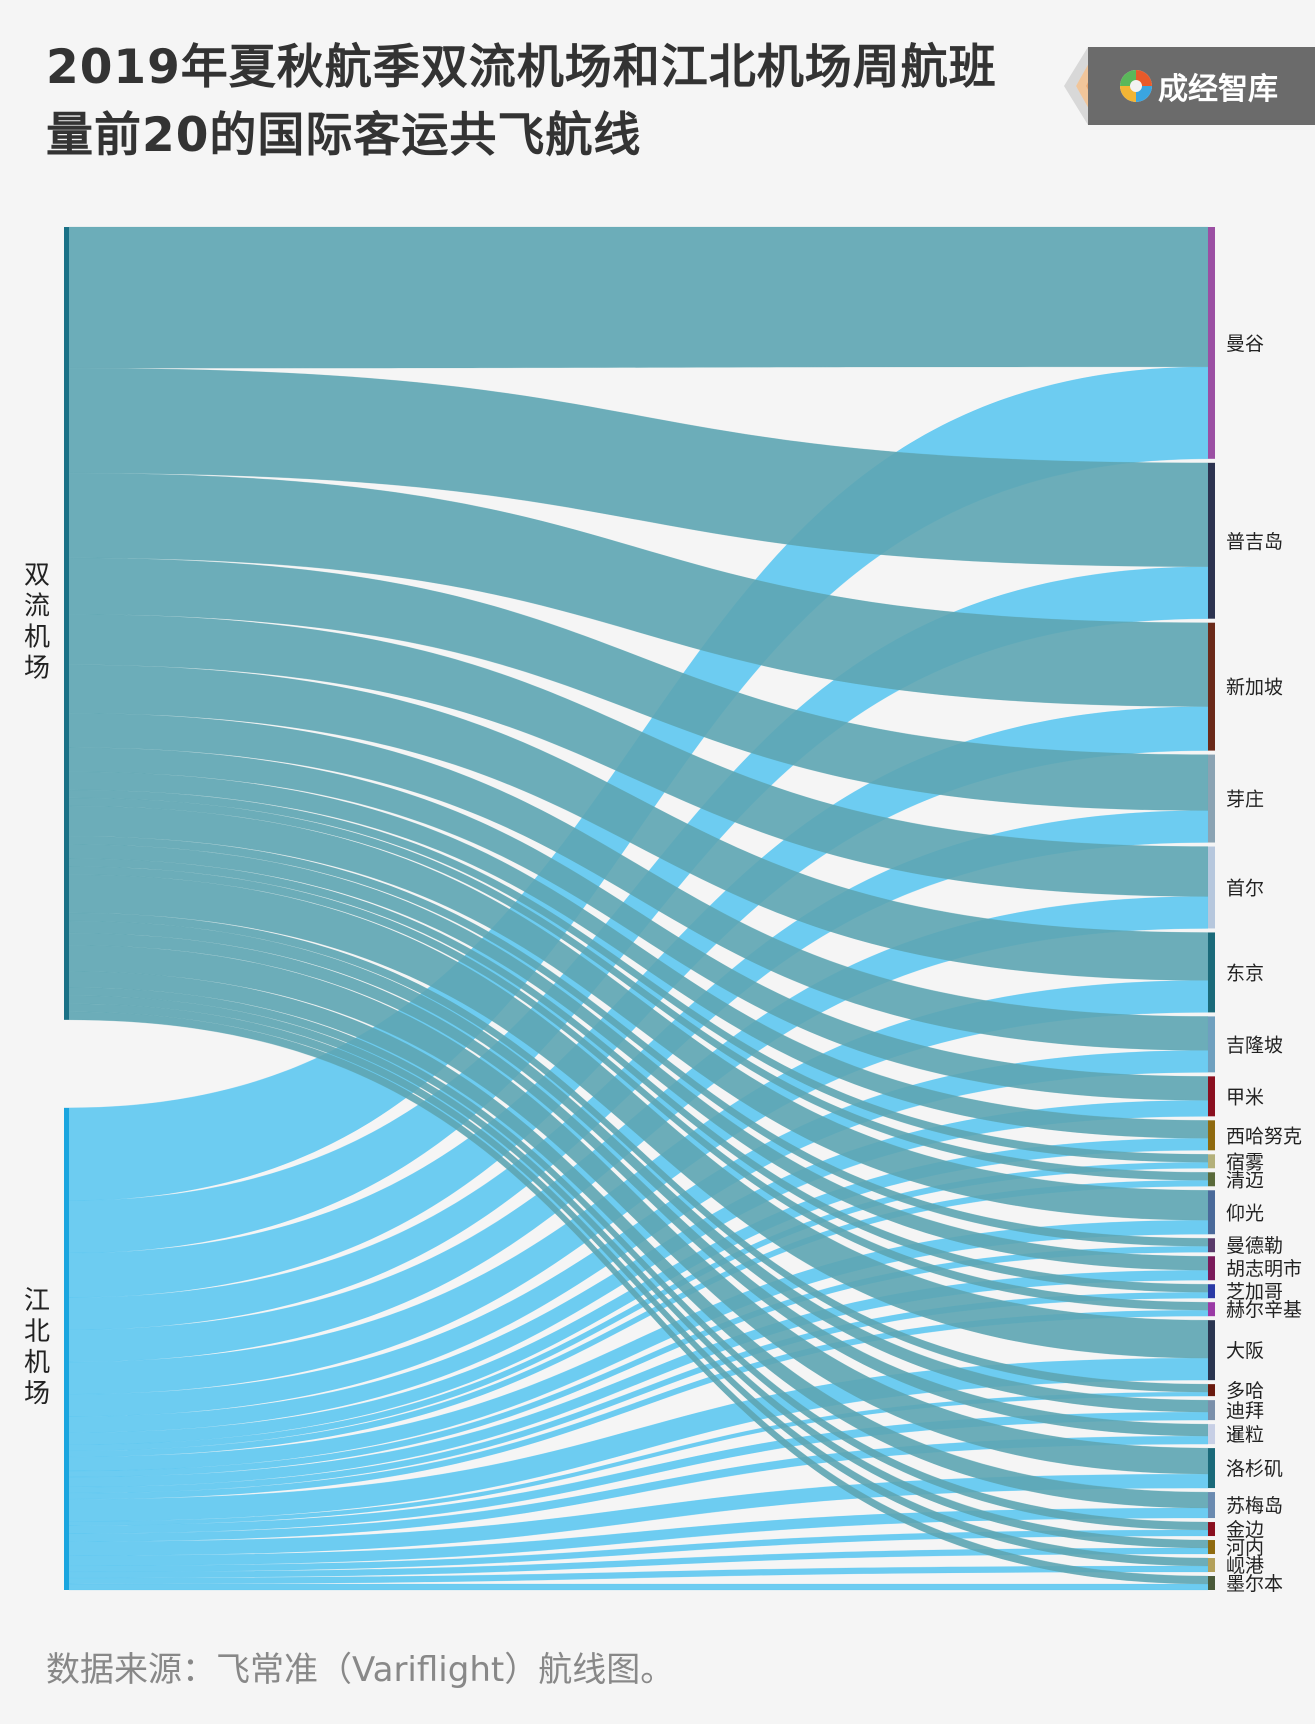  What do you see at coordinates (344, 135) in the screenshot?
I see `title-line-2: 量前20的国际客运共飞航线` at bounding box center [344, 135].